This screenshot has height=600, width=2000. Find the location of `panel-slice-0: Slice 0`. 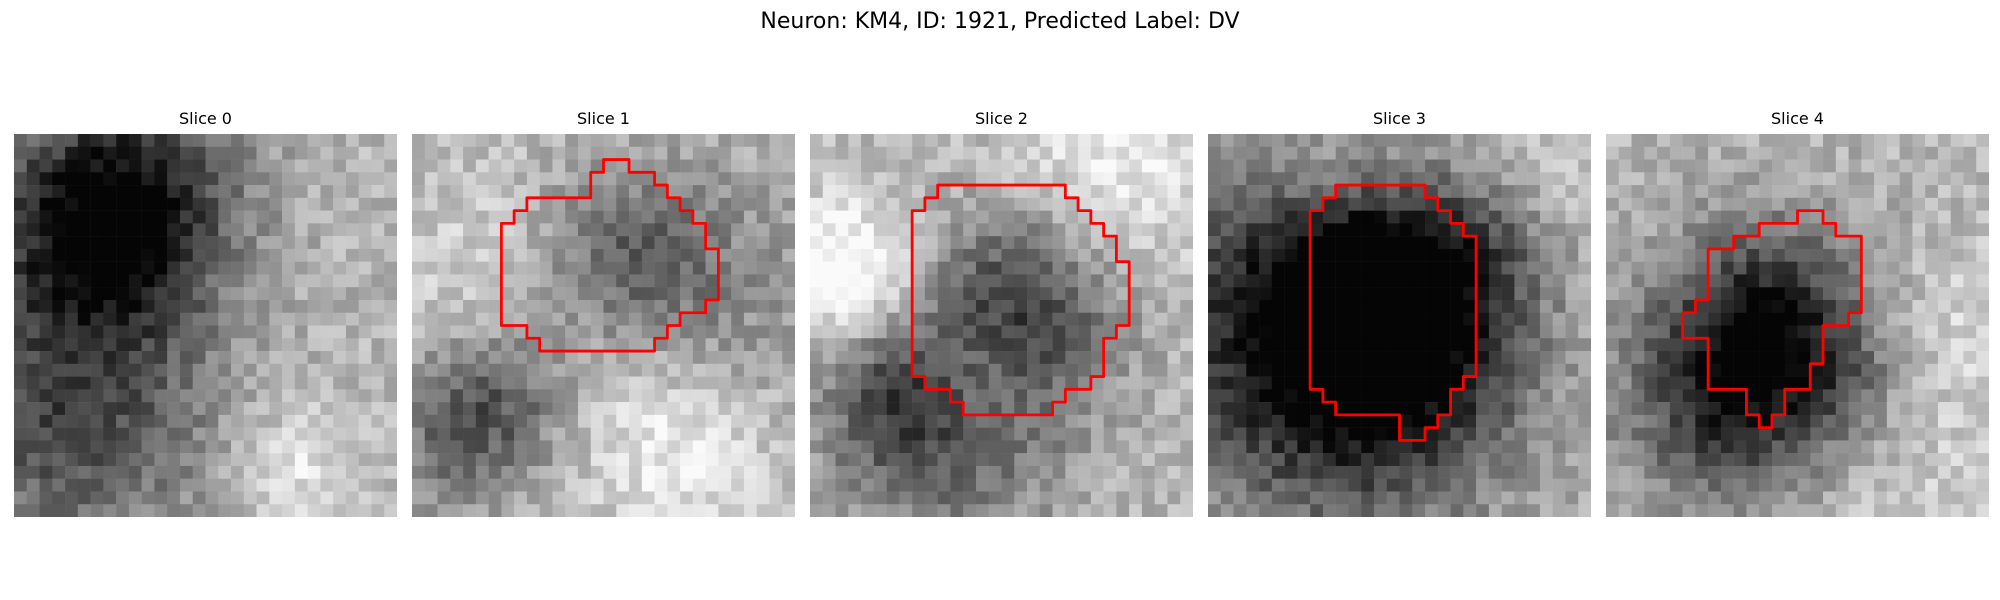

panel-slice-0: Slice 0 is located at coordinates (205, 312).